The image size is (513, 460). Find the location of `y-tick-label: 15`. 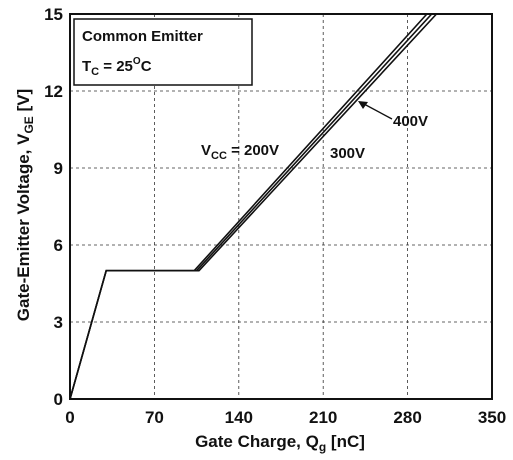

y-tick-label: 15 is located at coordinates (53, 14).